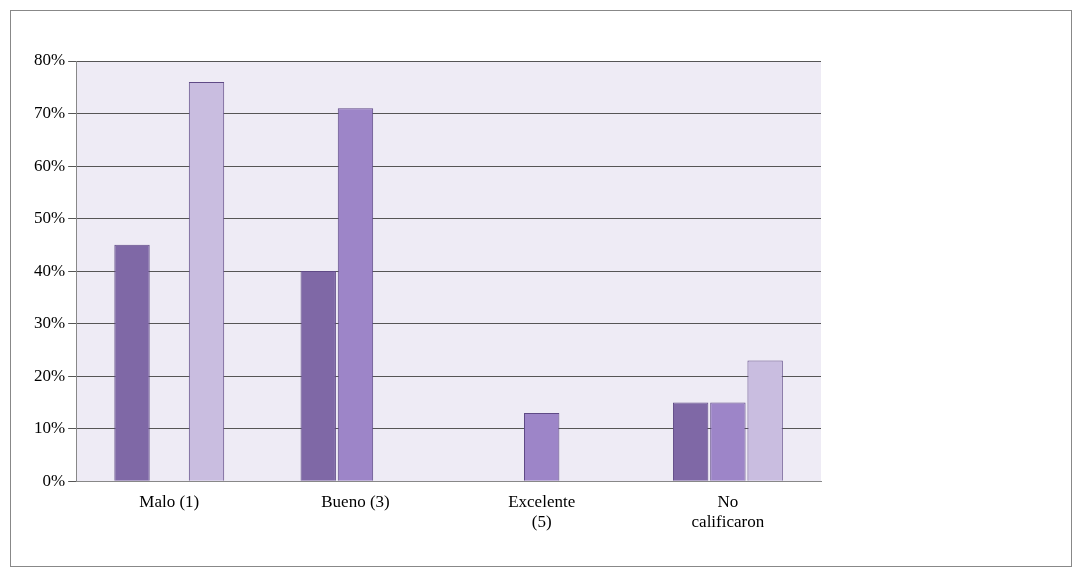  I want to click on x-tick-label: No calificaron, so click(728, 511).